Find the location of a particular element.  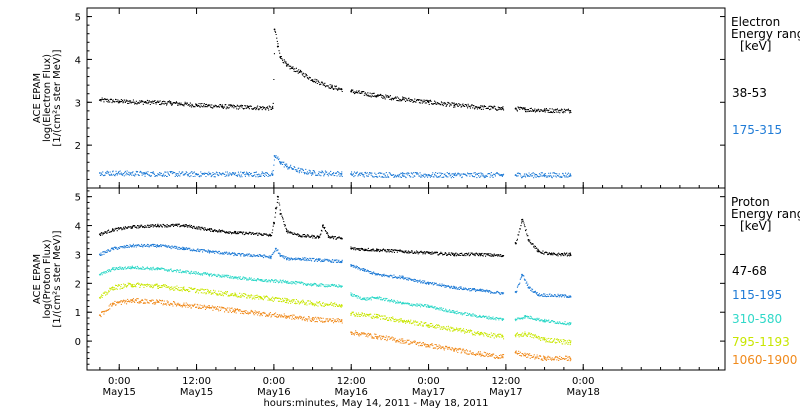

xtick-date-label: May18 is located at coordinates (583, 392).